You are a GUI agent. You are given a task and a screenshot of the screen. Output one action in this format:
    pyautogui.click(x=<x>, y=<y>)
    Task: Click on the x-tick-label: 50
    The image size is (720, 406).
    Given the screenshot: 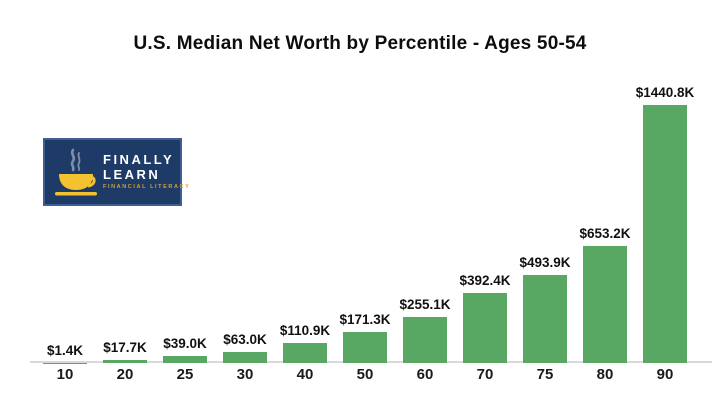 What is the action you would take?
    pyautogui.click(x=365, y=374)
    